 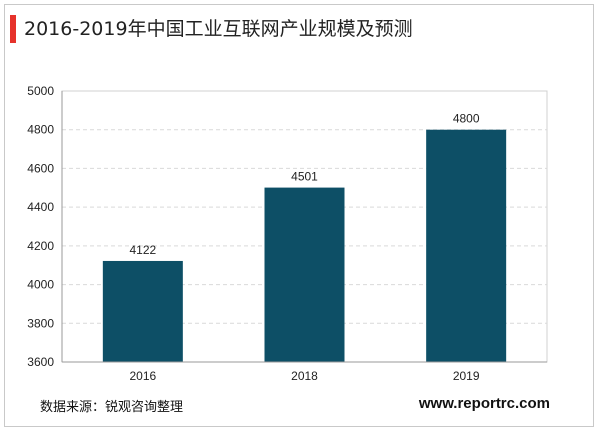 I want to click on y-tick-label: 4200, so click(x=40, y=246).